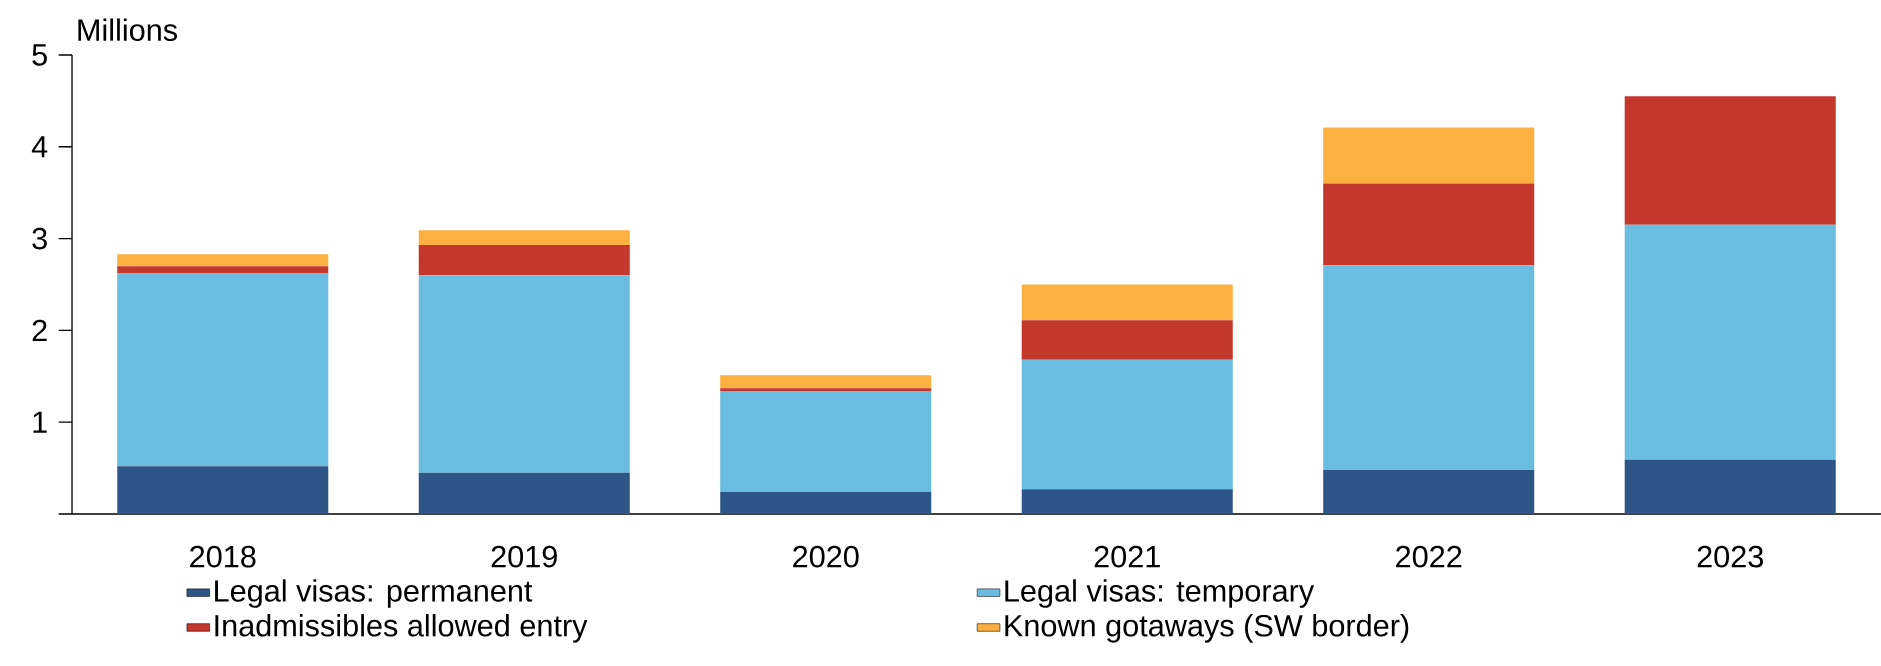 Image resolution: width=1881 pixels, height=666 pixels. What do you see at coordinates (1730, 556) in the screenshot?
I see `x-tick-label: 2023` at bounding box center [1730, 556].